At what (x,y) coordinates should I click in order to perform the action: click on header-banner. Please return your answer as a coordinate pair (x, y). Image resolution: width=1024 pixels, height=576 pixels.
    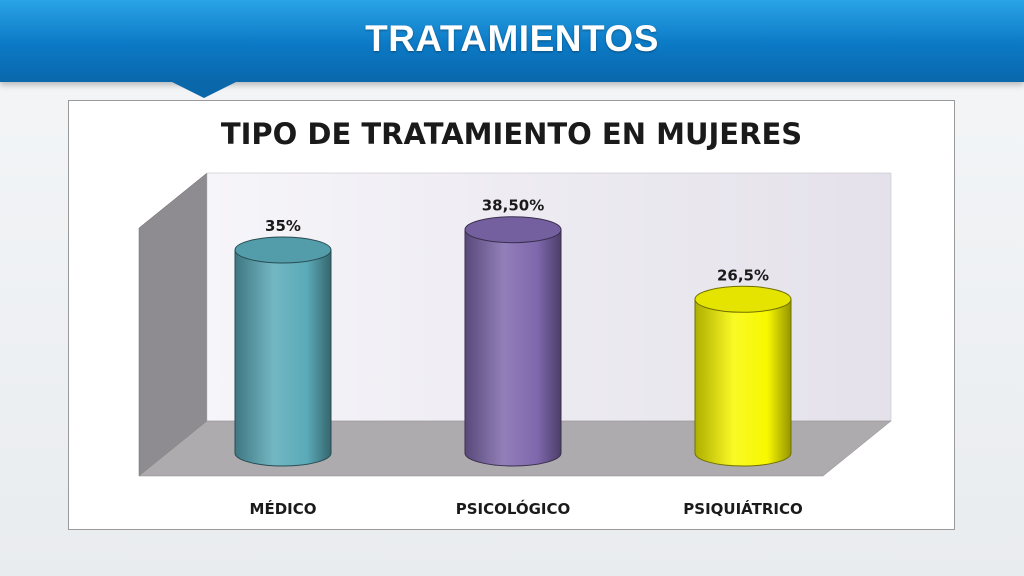
    Looking at the image, I should click on (512, 41).